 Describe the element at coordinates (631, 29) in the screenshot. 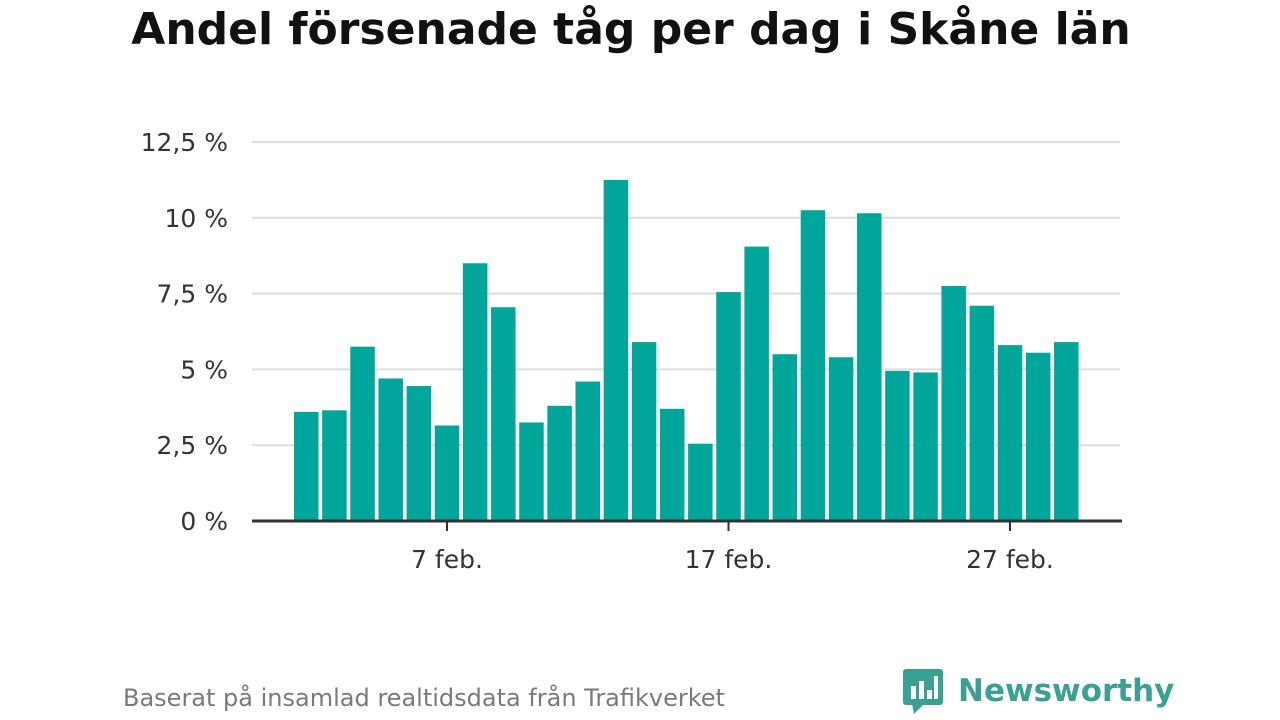

I see `chart-title: Andel försenade tåg per dag i Skåne län` at that location.